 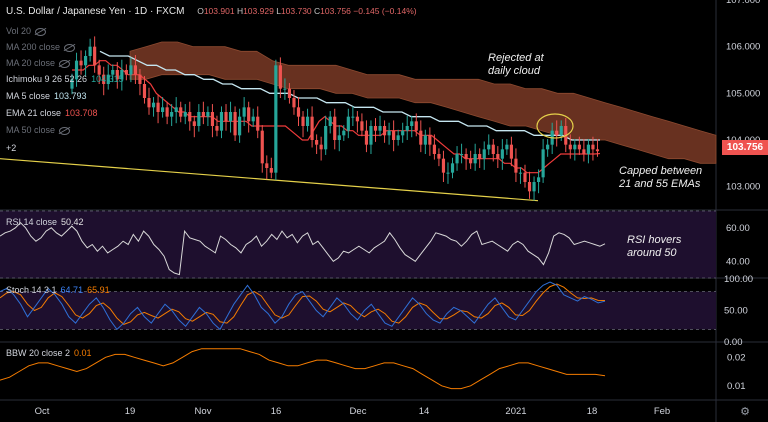 I want to click on price-axis-background, so click(x=742, y=211).